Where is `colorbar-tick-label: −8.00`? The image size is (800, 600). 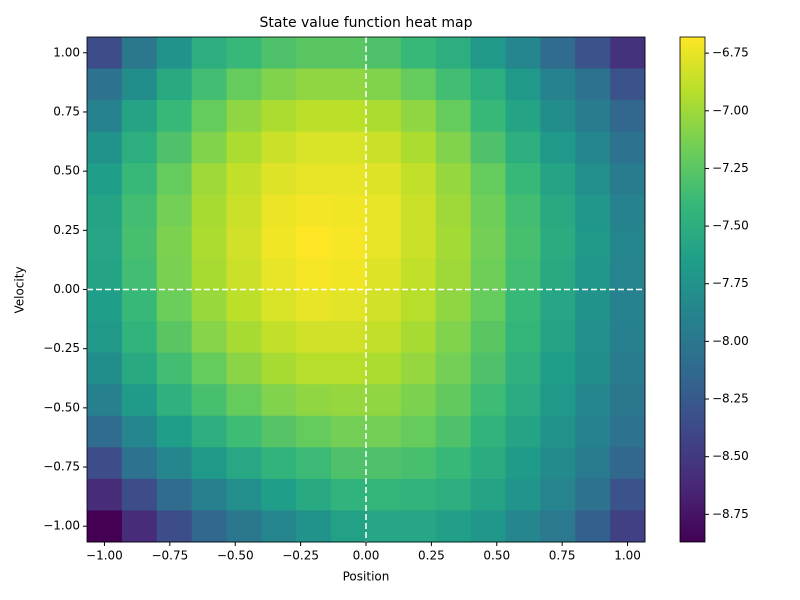 colorbar-tick-label: −8.00 is located at coordinates (730, 341).